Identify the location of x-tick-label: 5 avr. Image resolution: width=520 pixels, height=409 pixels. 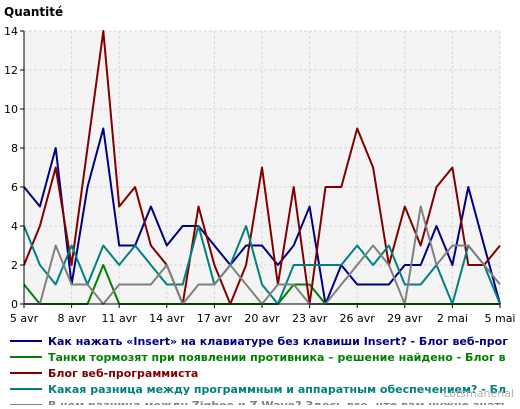
(24, 318).